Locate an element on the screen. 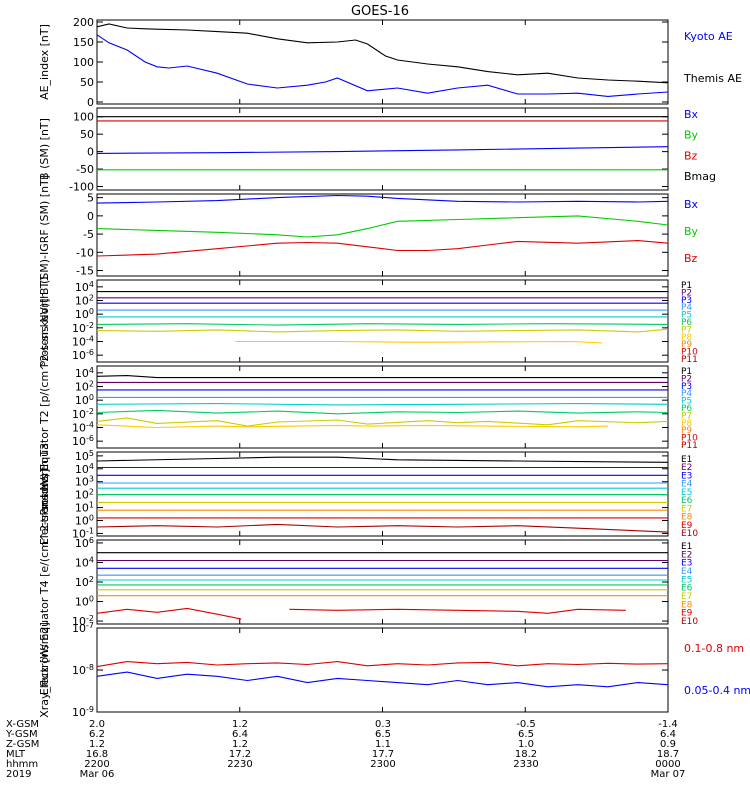  legend-label: P7 is located at coordinates (686, 330).